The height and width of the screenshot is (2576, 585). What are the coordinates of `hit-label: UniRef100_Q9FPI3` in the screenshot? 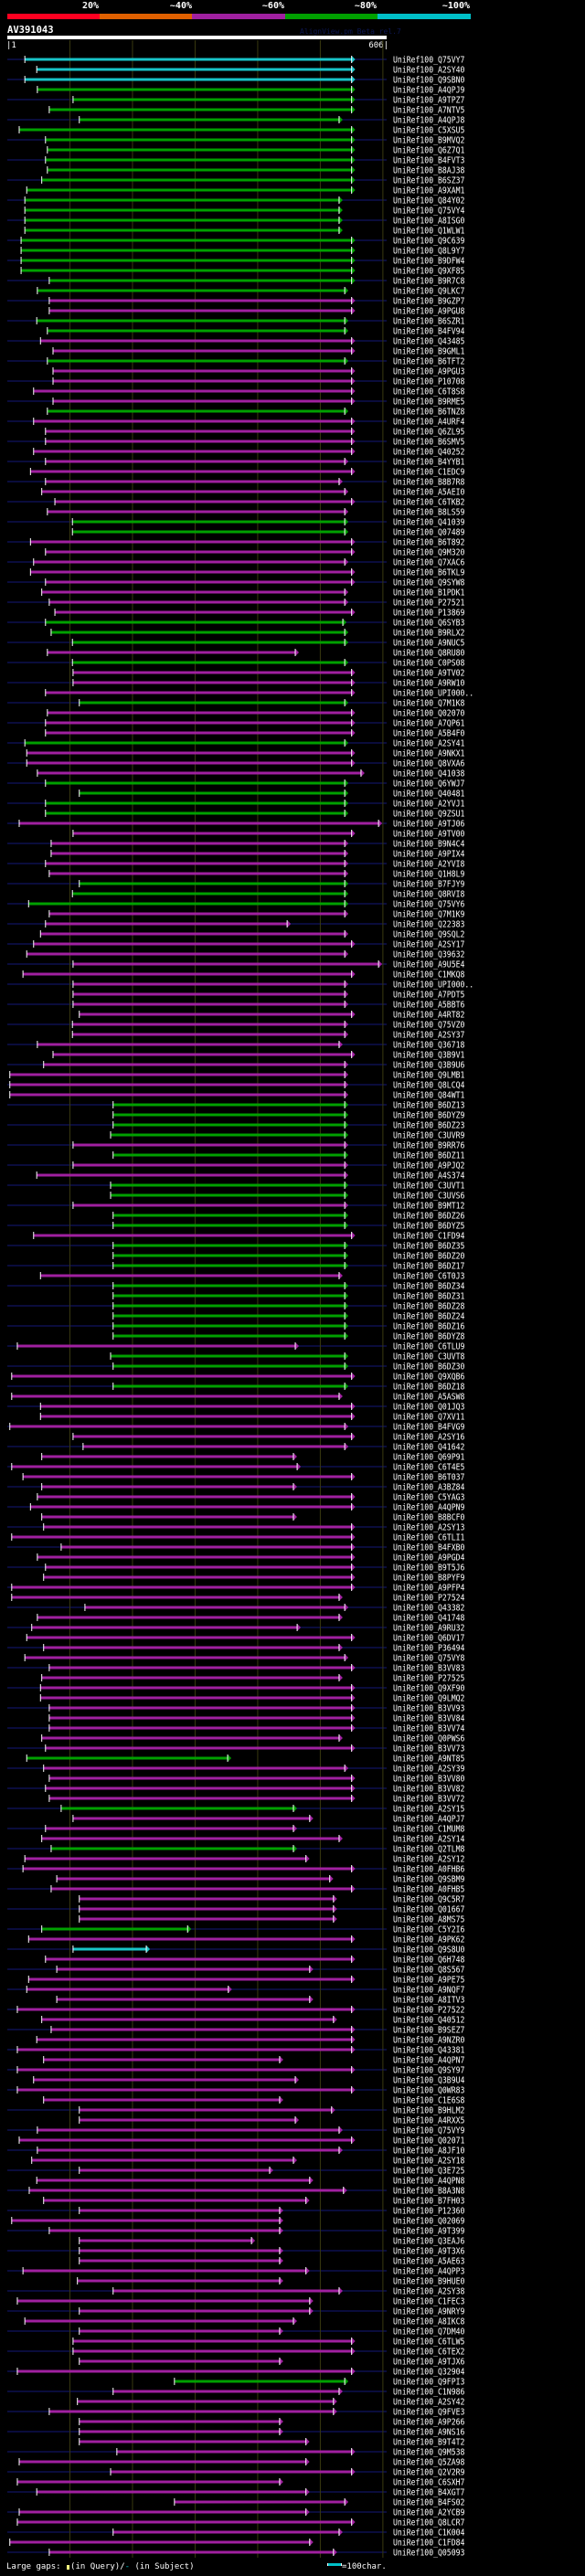 It's located at (429, 2383).